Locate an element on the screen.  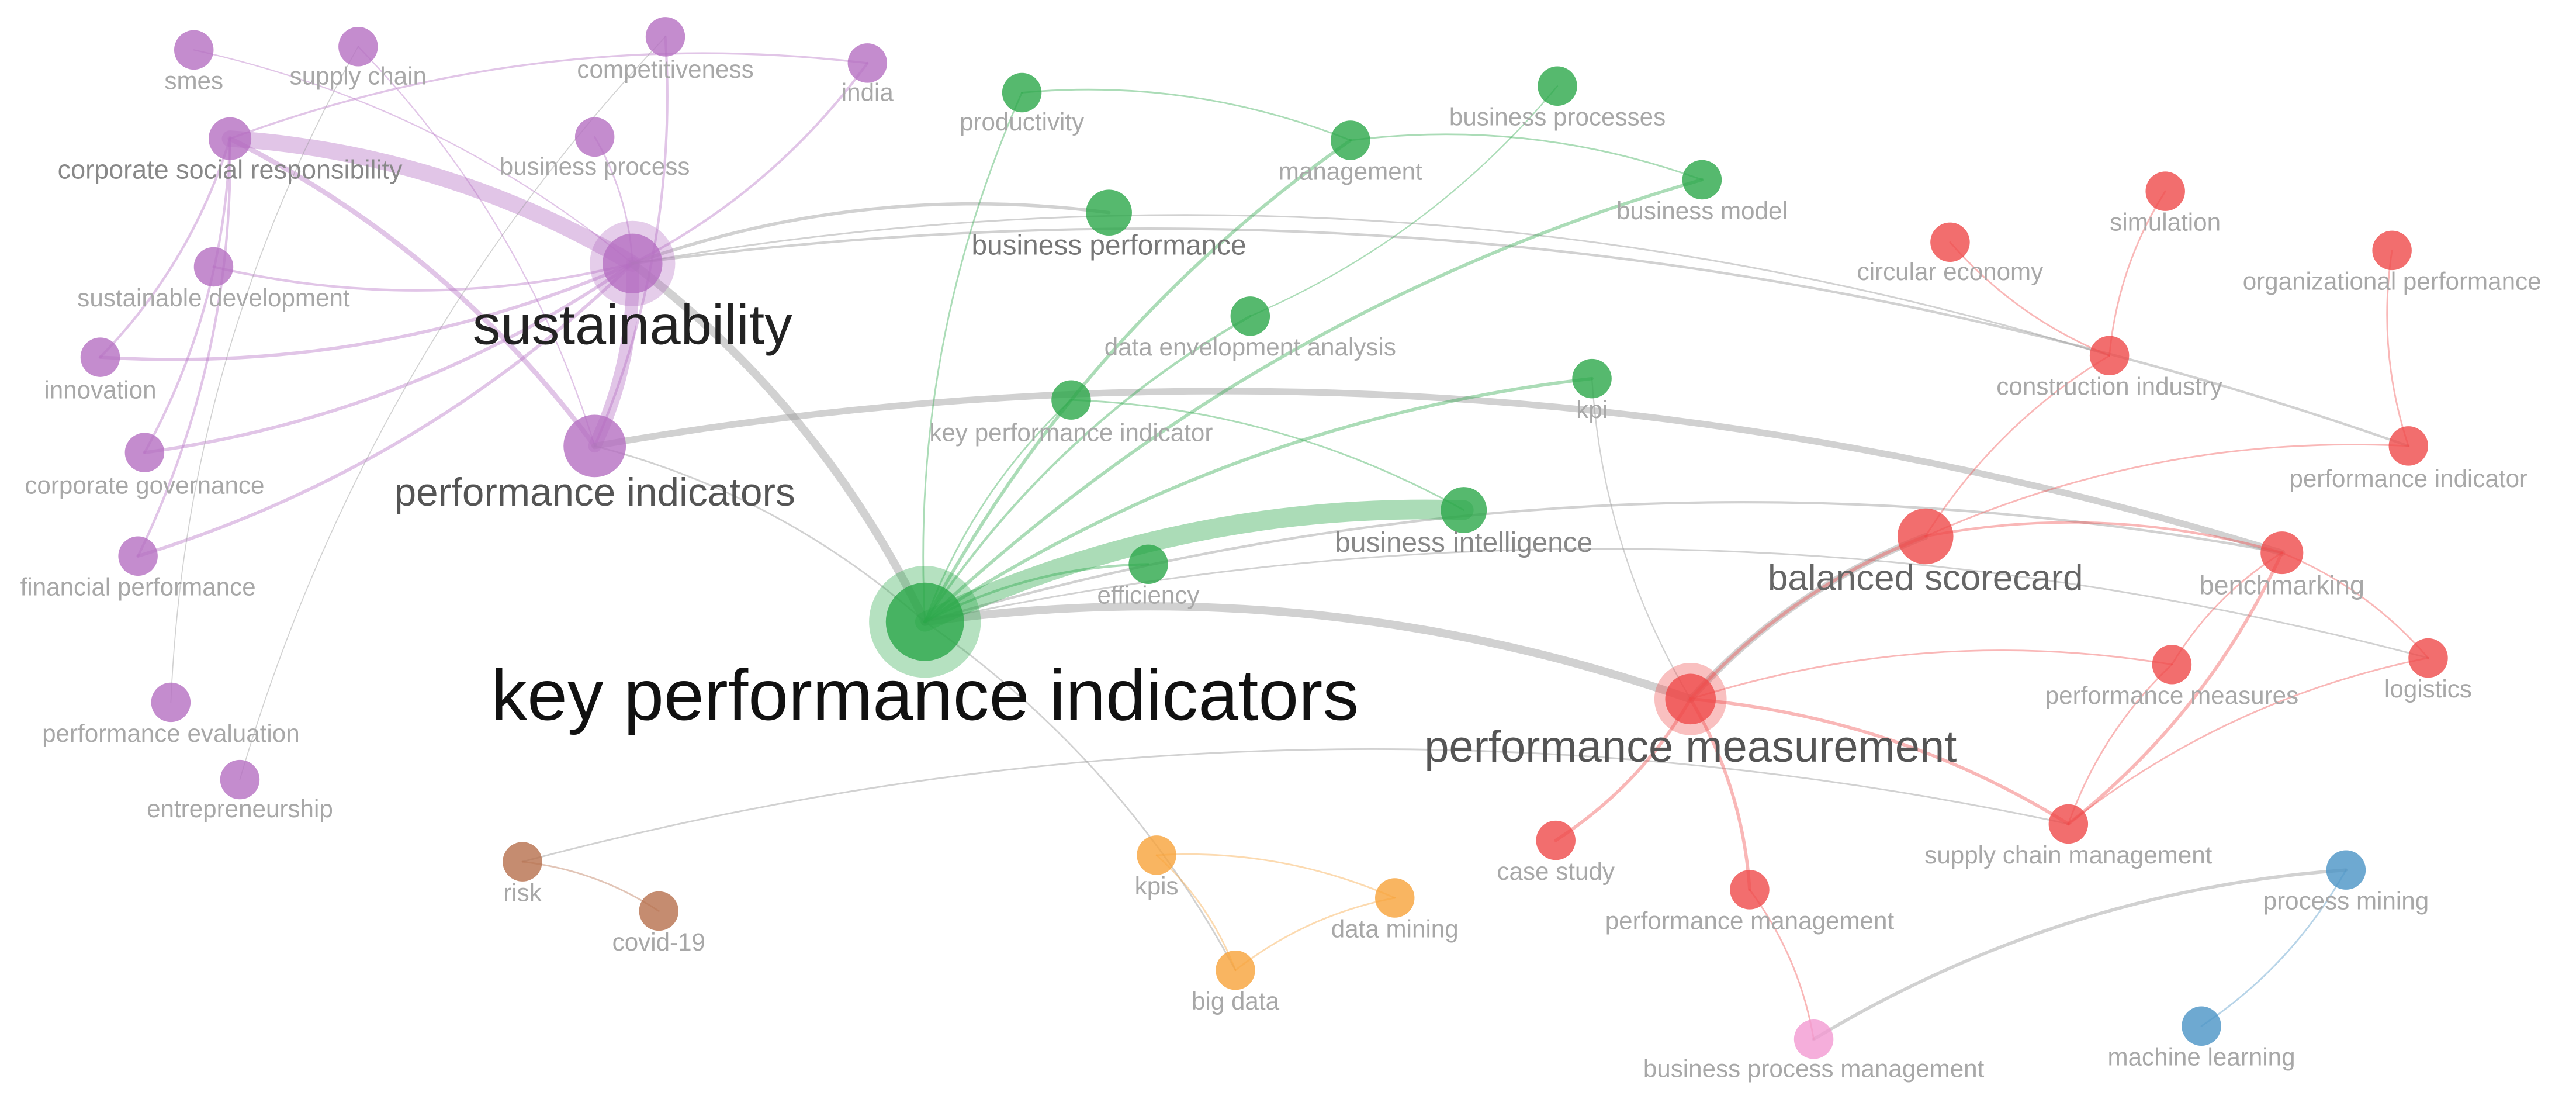
node-label: data mining is located at coordinates (1395, 928).